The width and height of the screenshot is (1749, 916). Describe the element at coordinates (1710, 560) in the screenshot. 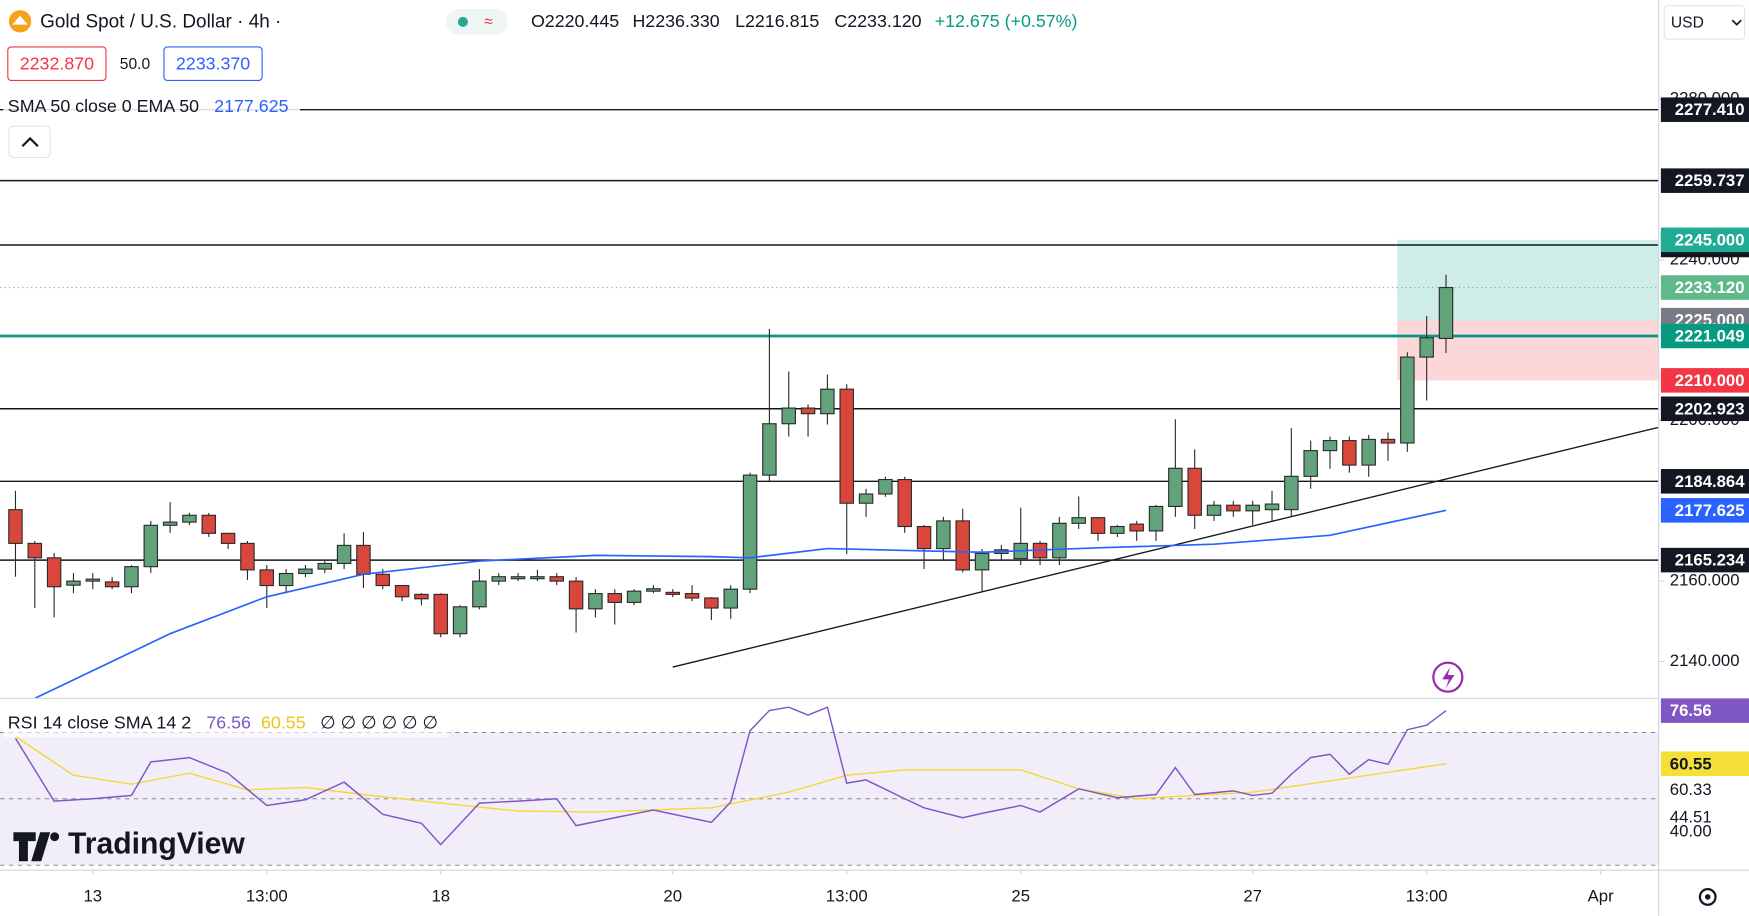

I see `price-label: 2165.234` at that location.